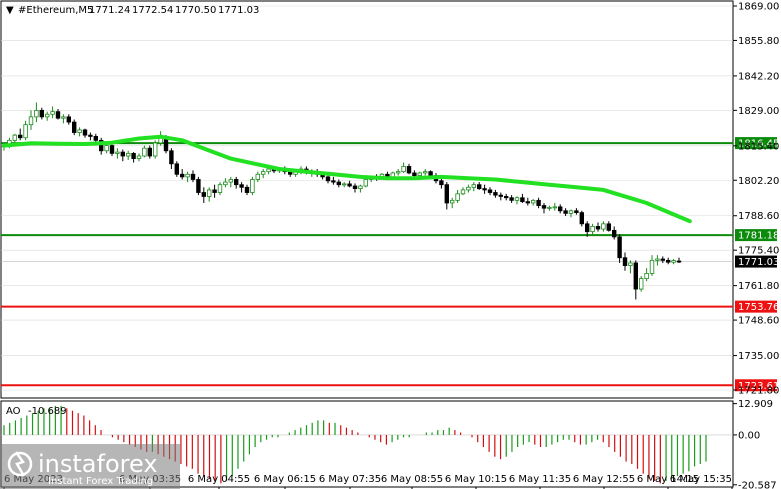 The width and height of the screenshot is (781, 489). What do you see at coordinates (350, 479) in the screenshot?
I see `x-tick-label: 6 May 07:35` at bounding box center [350, 479].